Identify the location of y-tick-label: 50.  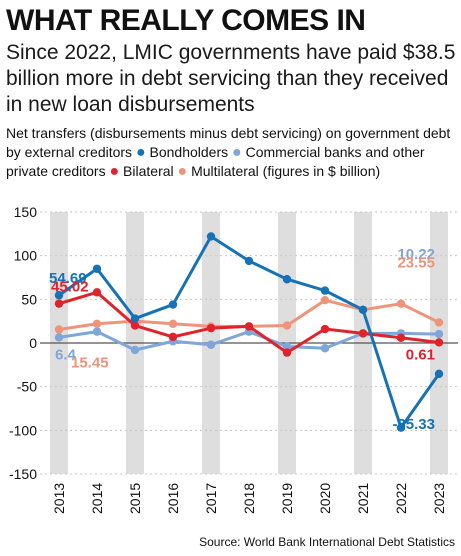
(29, 299).